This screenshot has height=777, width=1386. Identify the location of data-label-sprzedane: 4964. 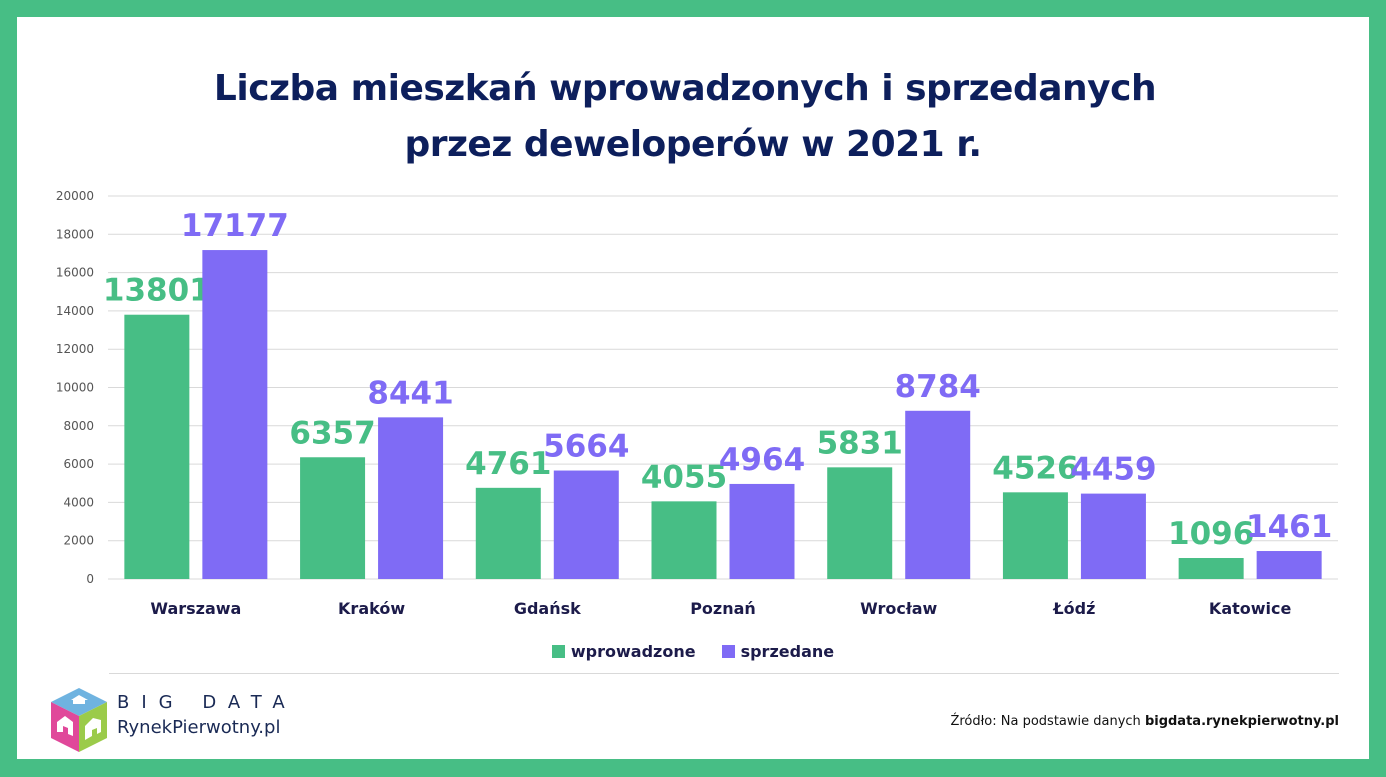
(762, 460).